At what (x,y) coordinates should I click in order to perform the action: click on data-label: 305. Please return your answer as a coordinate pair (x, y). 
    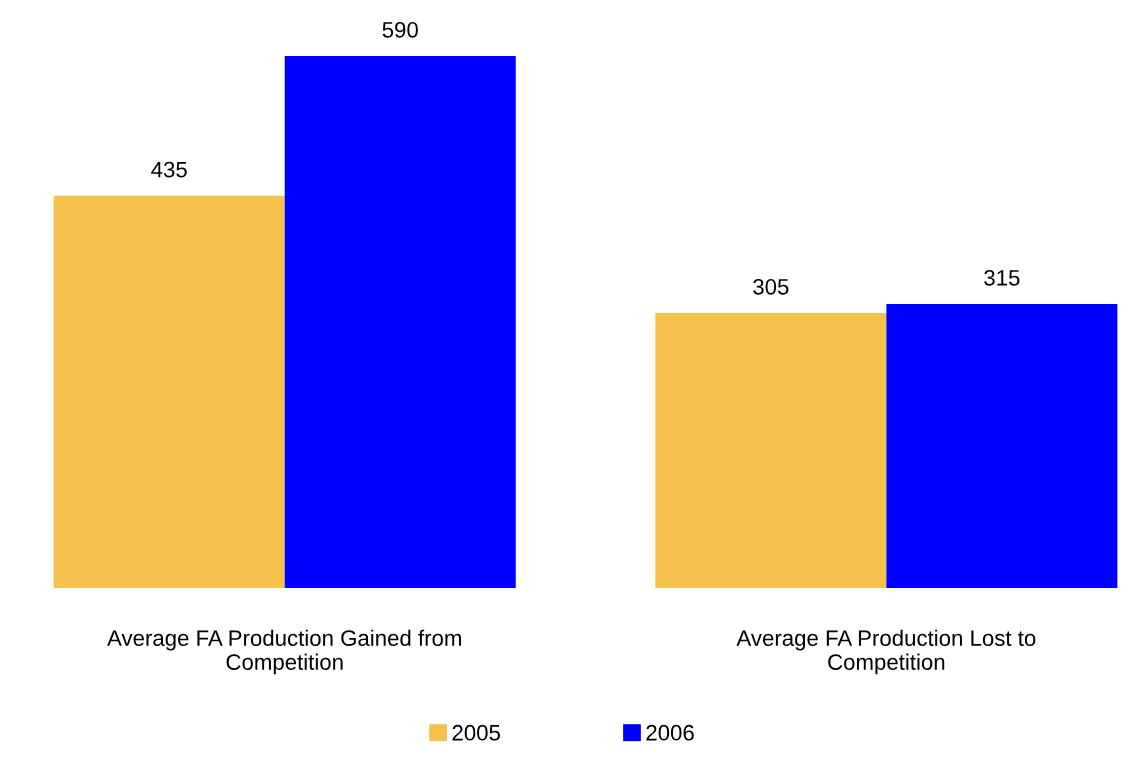
    Looking at the image, I should click on (771, 286).